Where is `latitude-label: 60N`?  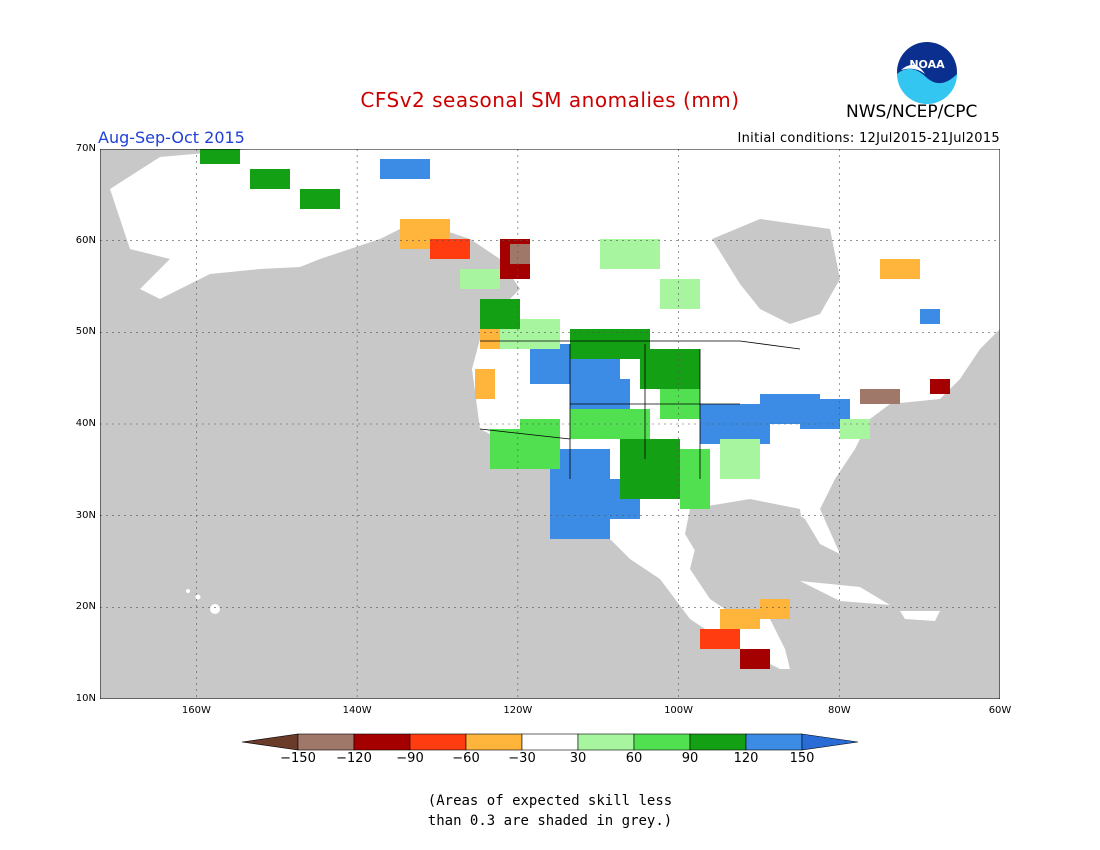 latitude-label: 60N is located at coordinates (85, 240).